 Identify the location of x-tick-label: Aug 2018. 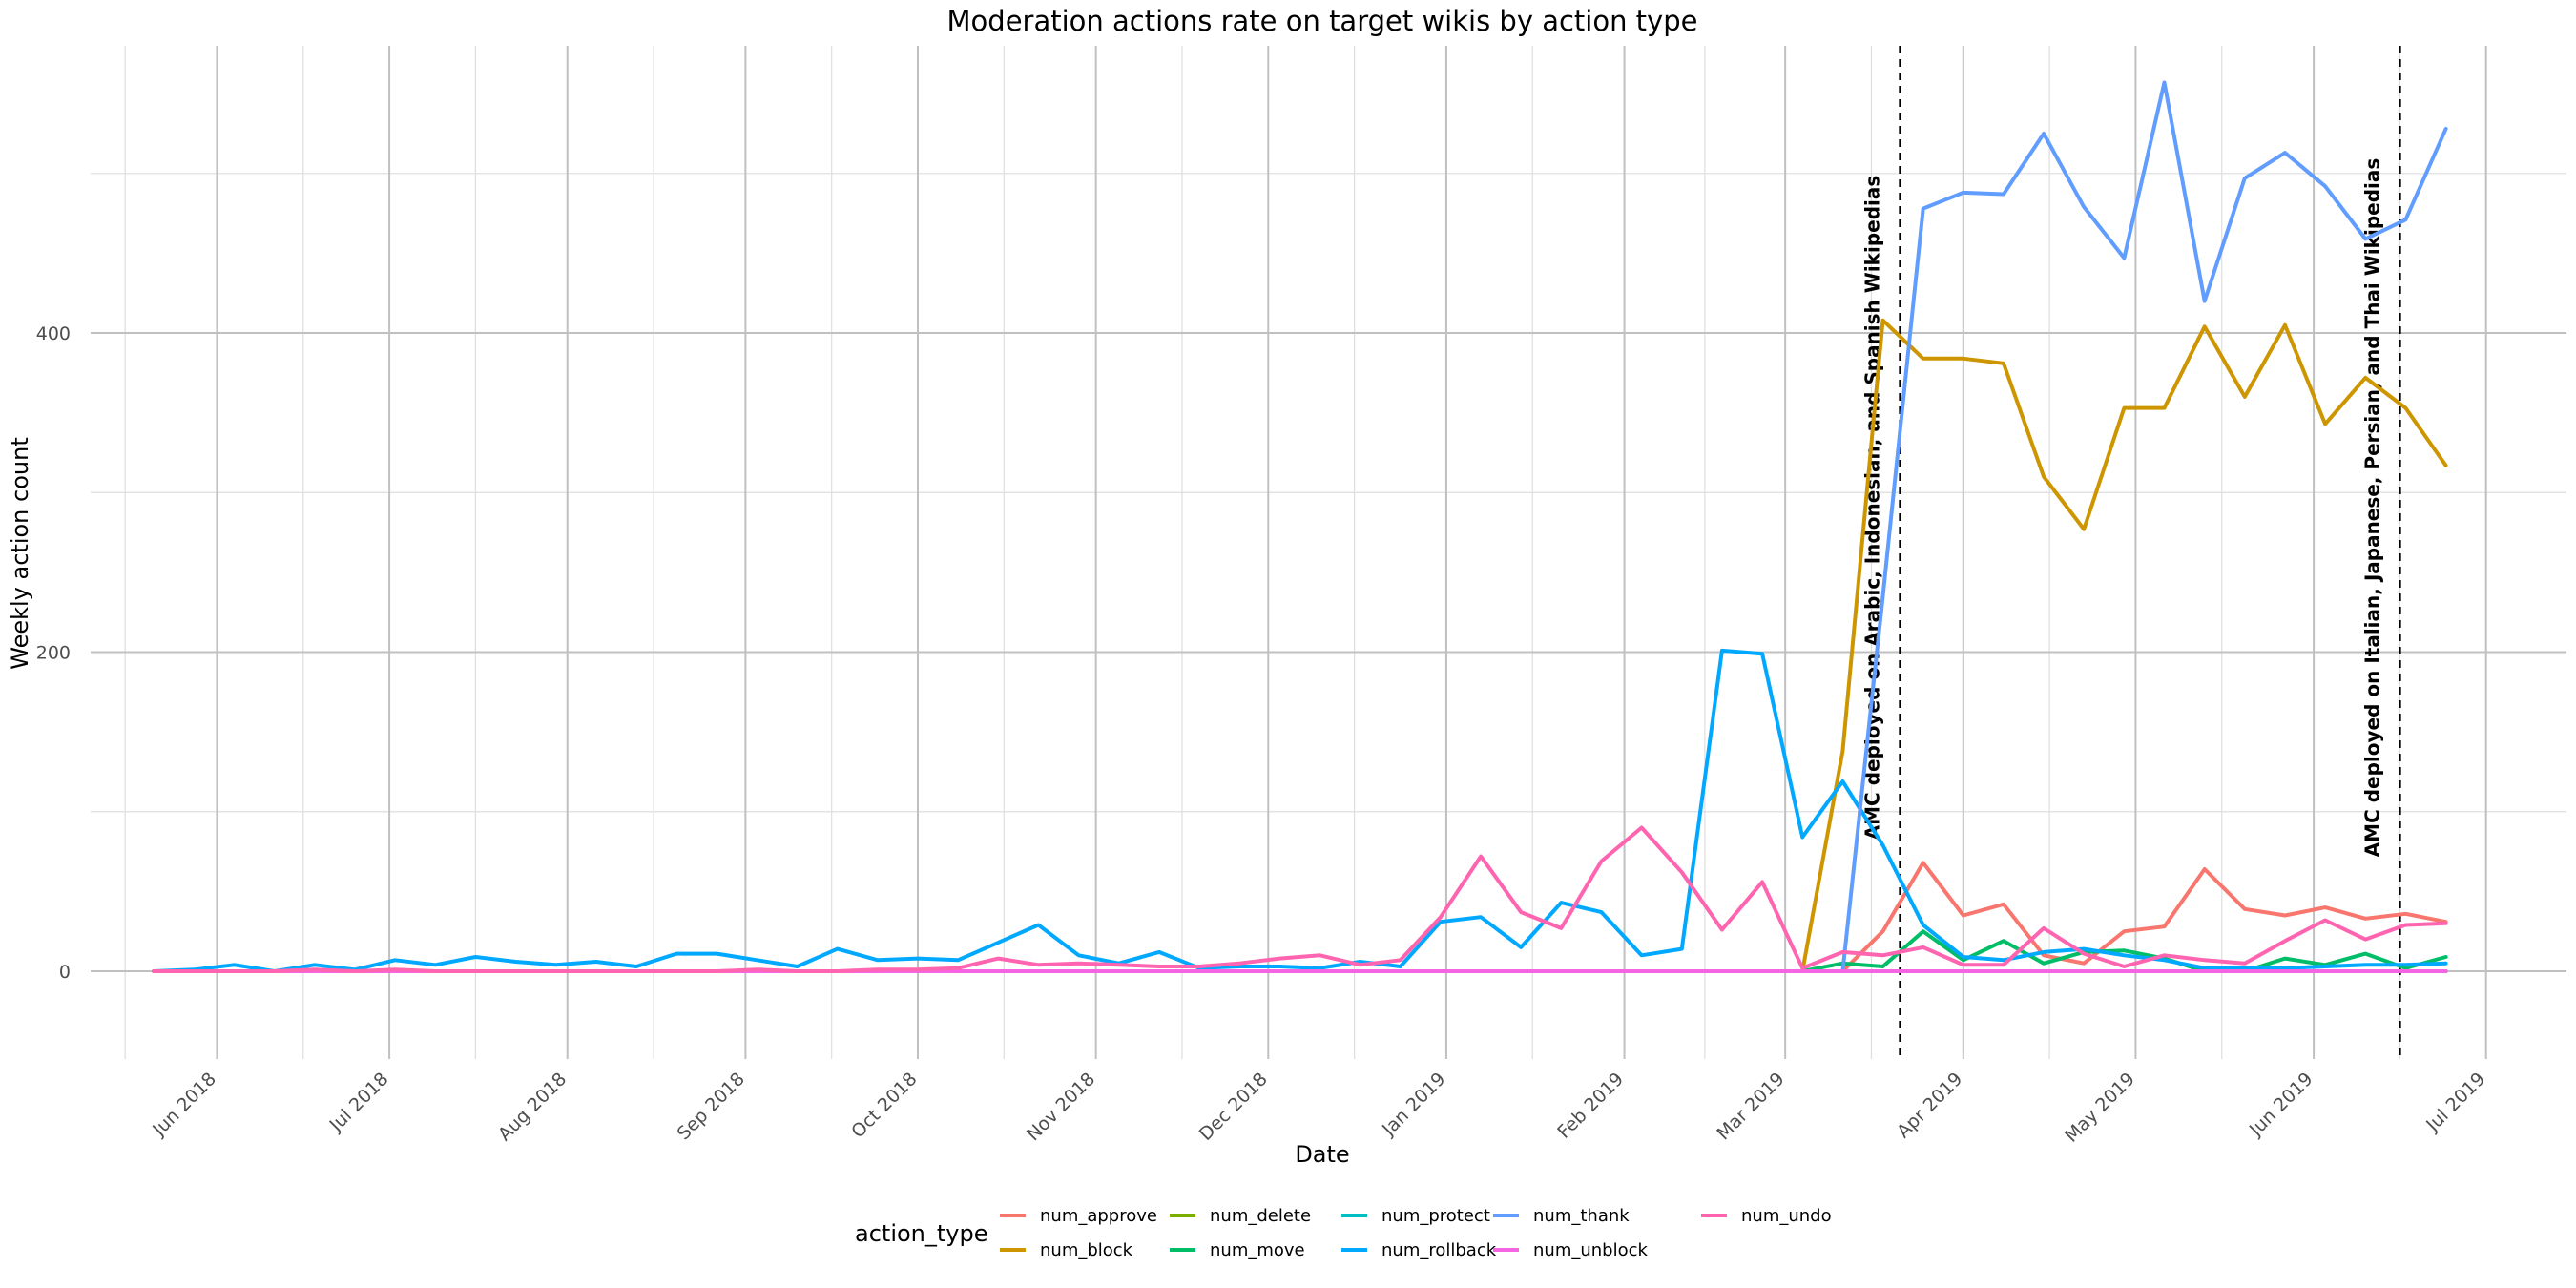
(532, 1107).